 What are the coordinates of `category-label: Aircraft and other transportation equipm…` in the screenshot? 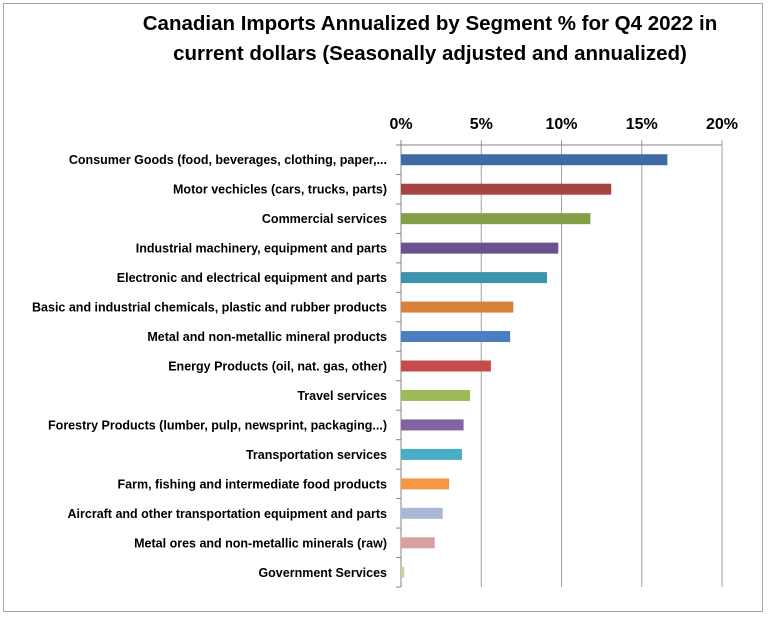 It's located at (228, 514).